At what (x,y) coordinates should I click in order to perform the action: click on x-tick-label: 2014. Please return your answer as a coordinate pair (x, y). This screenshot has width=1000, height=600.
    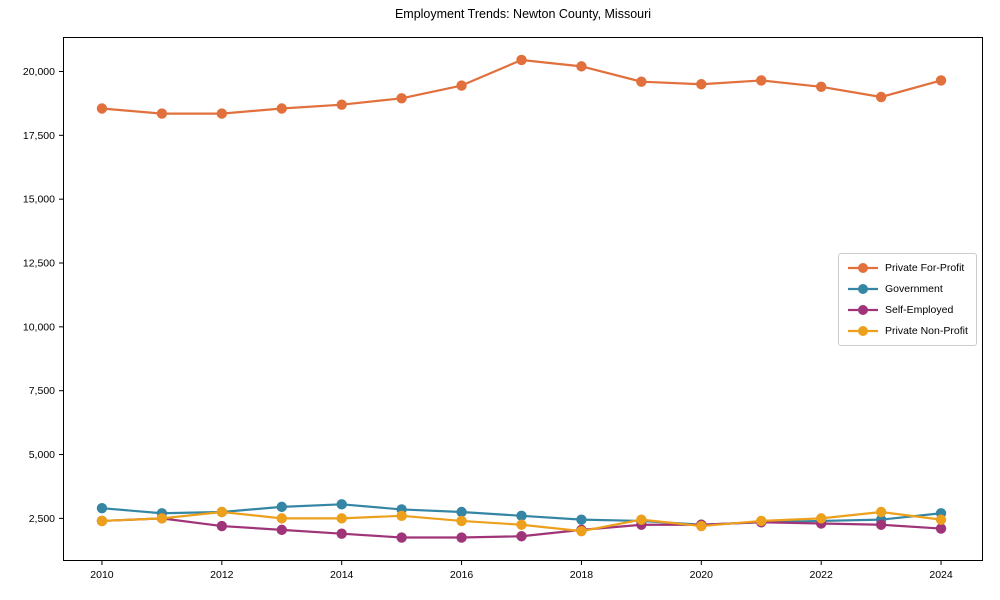
    Looking at the image, I should click on (342, 575).